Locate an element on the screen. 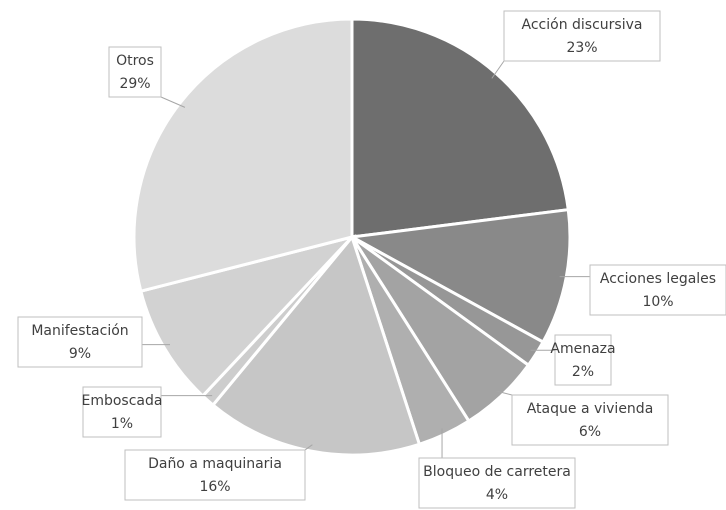 Image resolution: width=726 pixels, height=510 pixels. slice-label: Amenaza is located at coordinates (582, 349).